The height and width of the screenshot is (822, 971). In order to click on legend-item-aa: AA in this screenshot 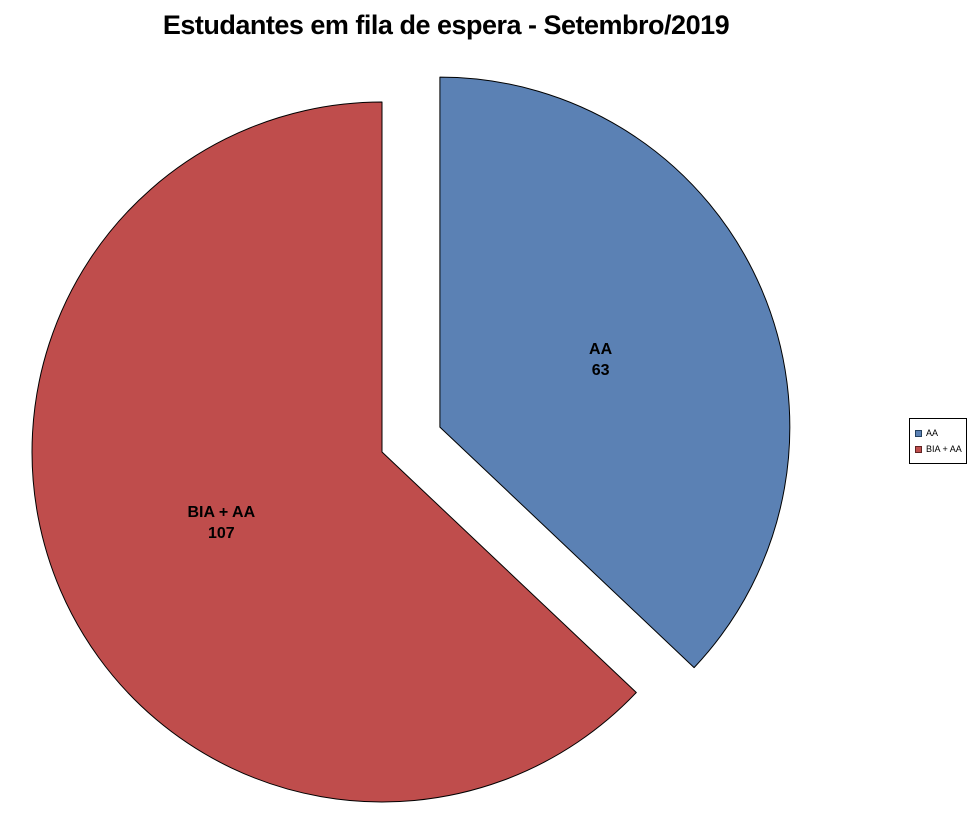, I will do `click(940, 432)`.